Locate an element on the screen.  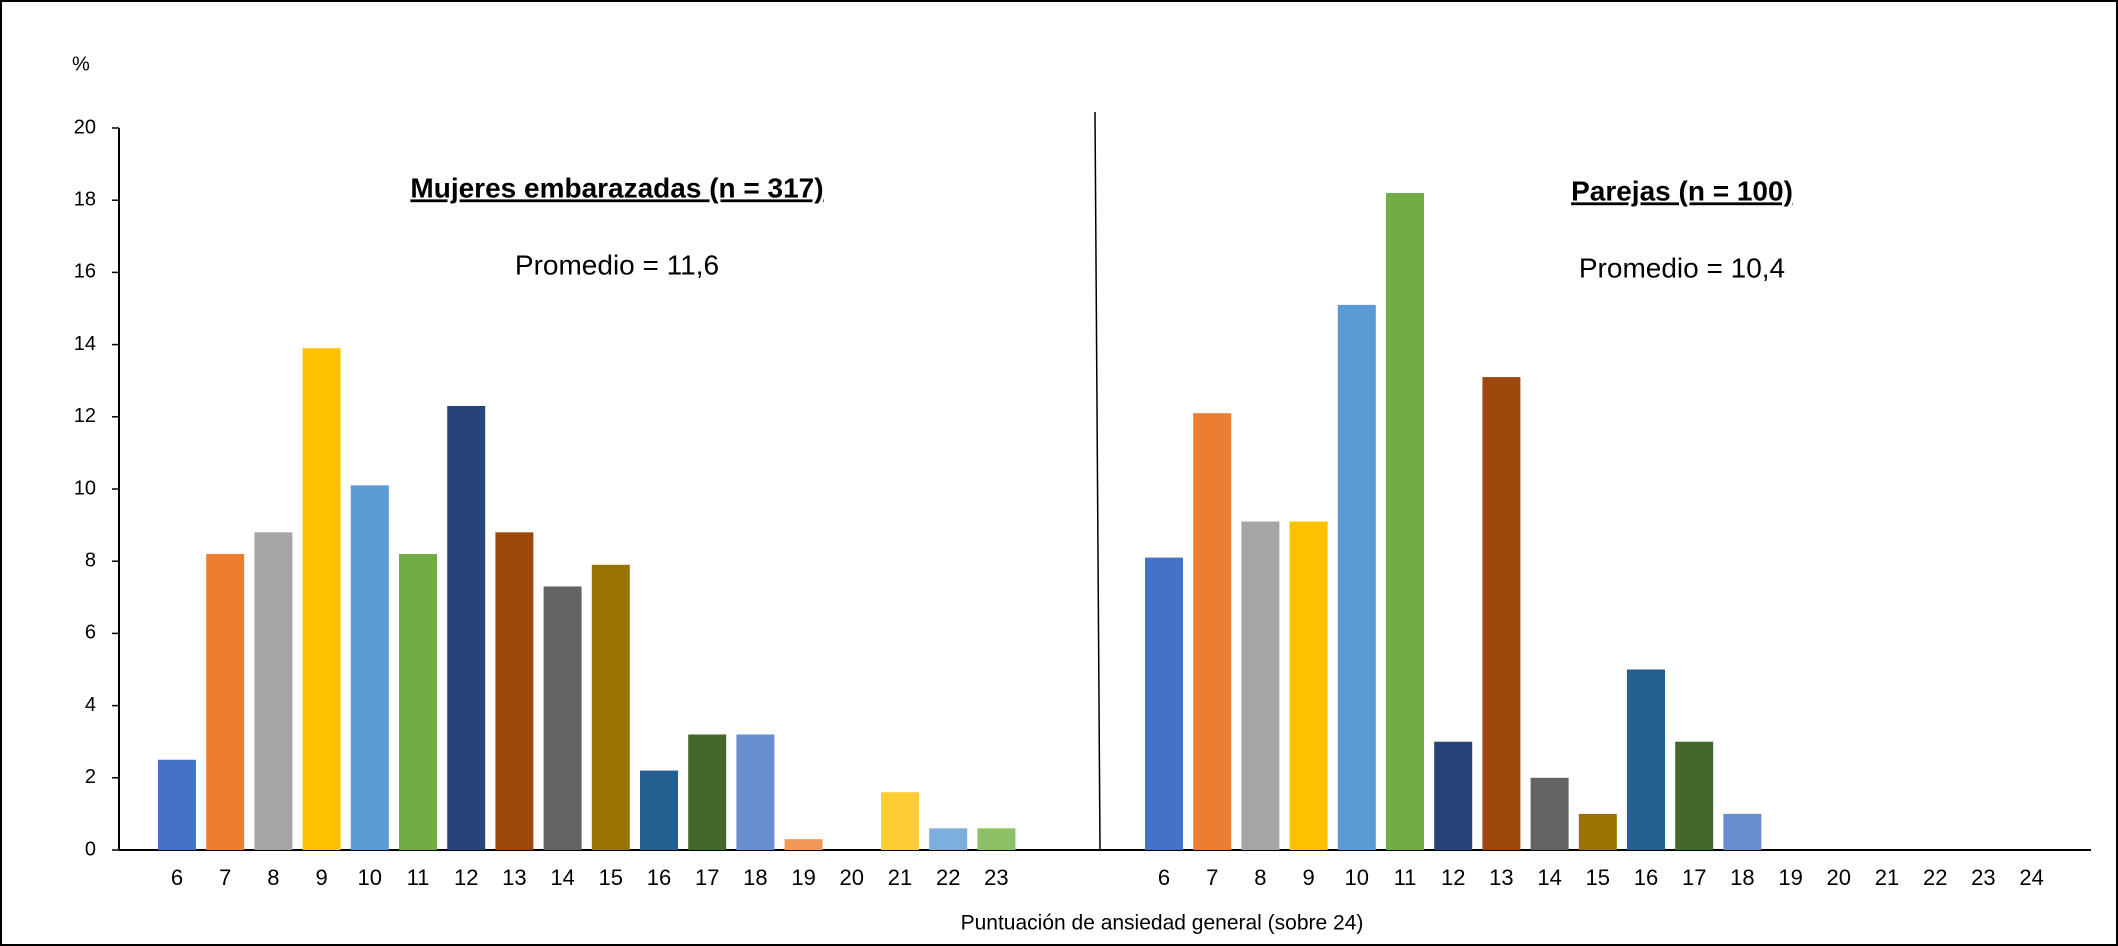
x-tick-label: 24 is located at coordinates (2031, 877).